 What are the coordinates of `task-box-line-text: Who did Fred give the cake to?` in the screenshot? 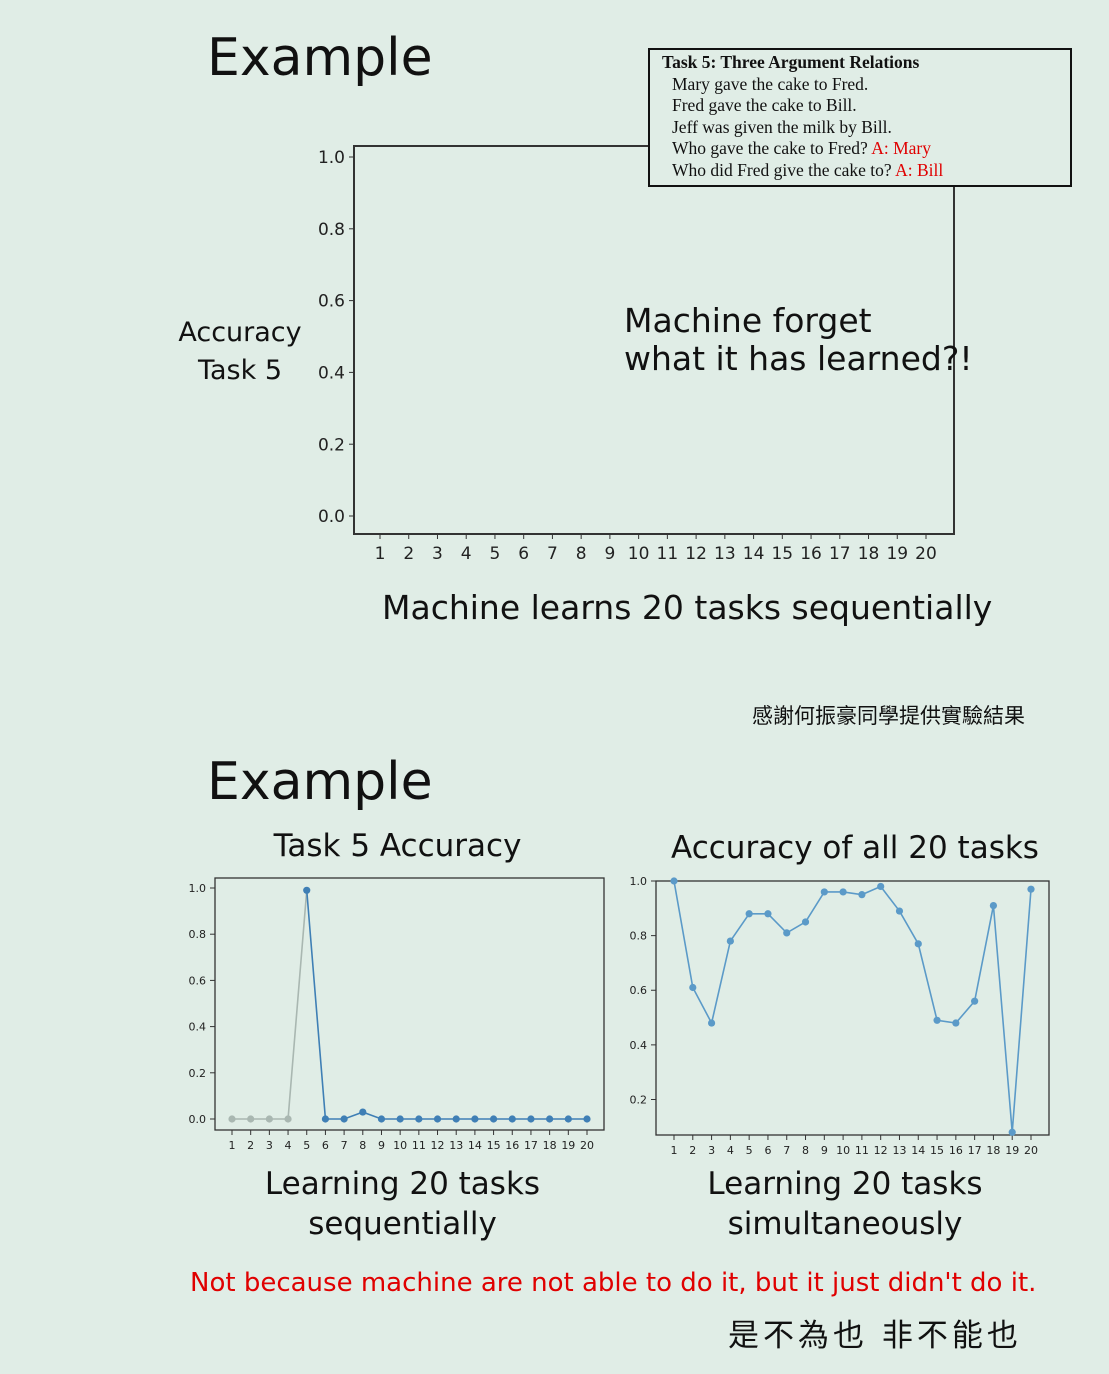 It's located at (784, 169).